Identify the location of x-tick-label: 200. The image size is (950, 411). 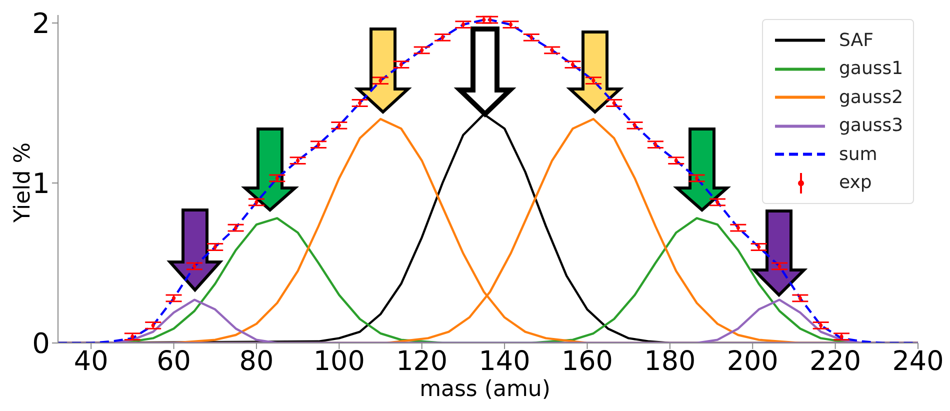
(752, 362).